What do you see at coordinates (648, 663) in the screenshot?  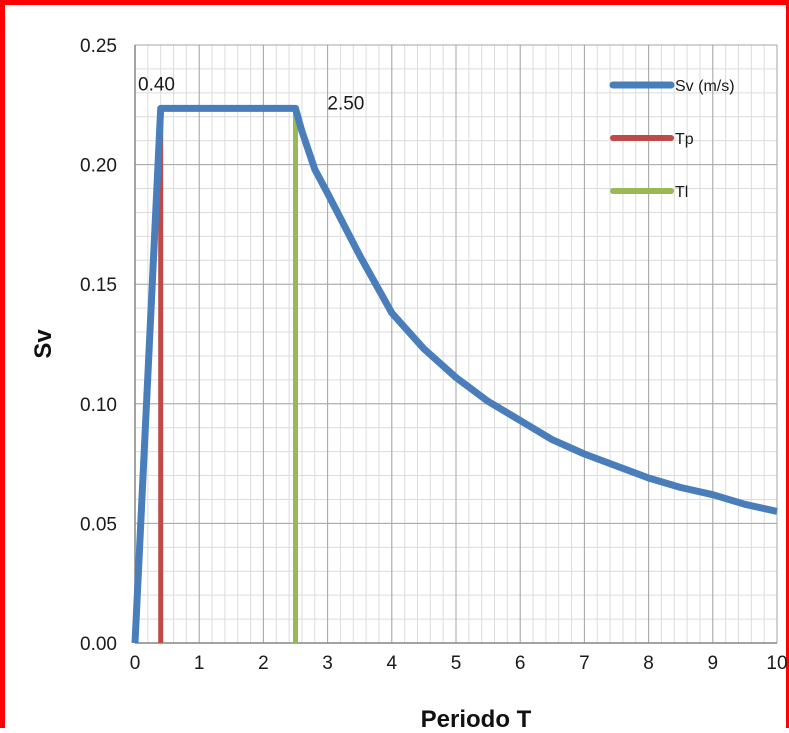 I see `x-tick-label: 8` at bounding box center [648, 663].